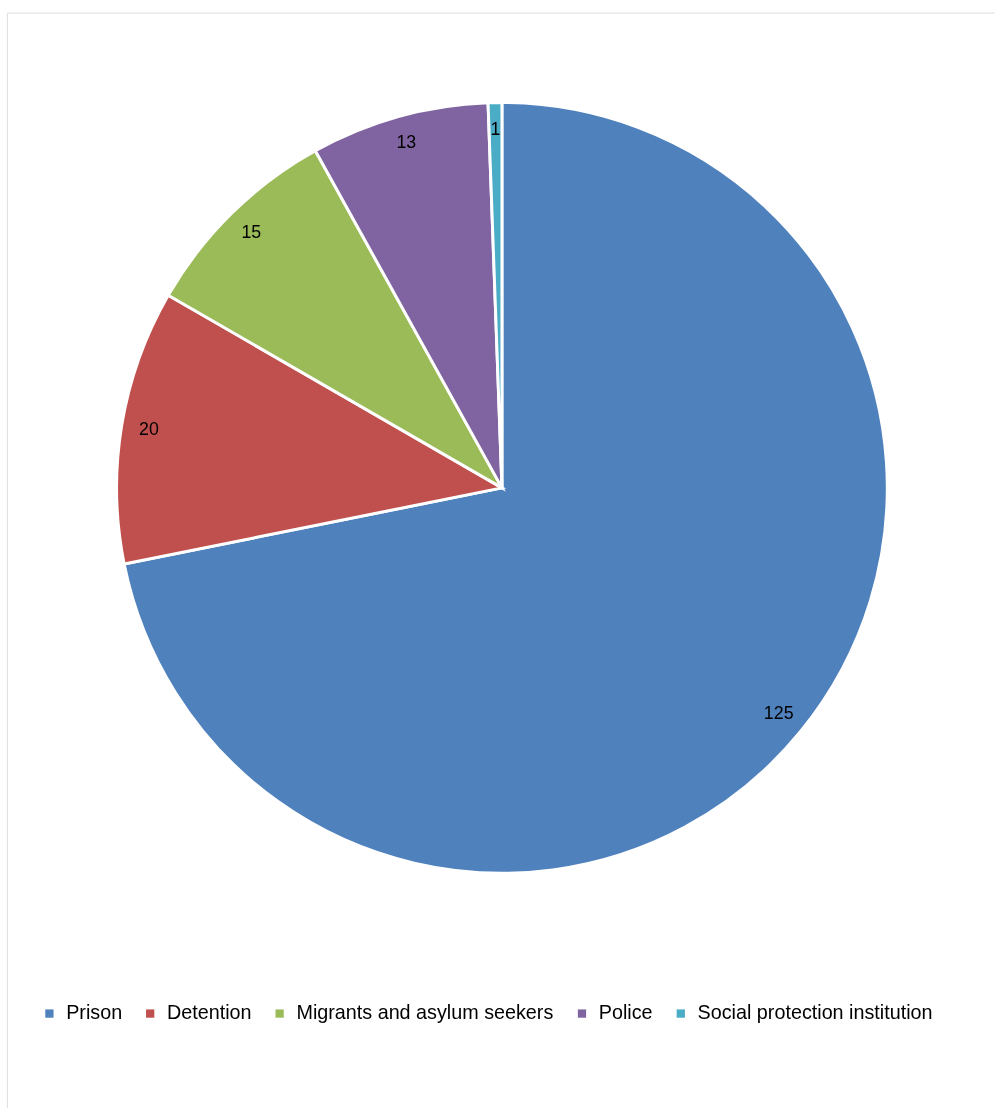 Image resolution: width=995 pixels, height=1108 pixels. What do you see at coordinates (406, 142) in the screenshot?
I see `data-label: 13` at bounding box center [406, 142].